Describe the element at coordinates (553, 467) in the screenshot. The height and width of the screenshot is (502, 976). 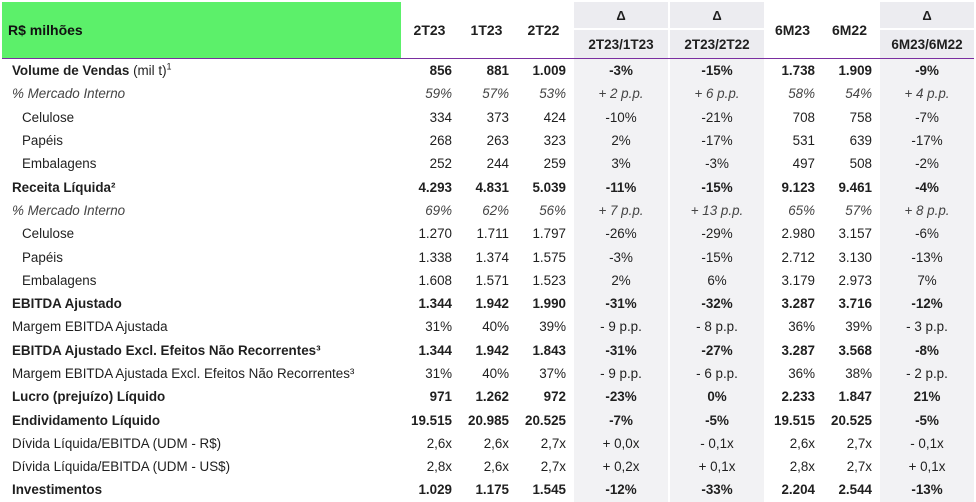
I see `cell: 2,7x` at that location.